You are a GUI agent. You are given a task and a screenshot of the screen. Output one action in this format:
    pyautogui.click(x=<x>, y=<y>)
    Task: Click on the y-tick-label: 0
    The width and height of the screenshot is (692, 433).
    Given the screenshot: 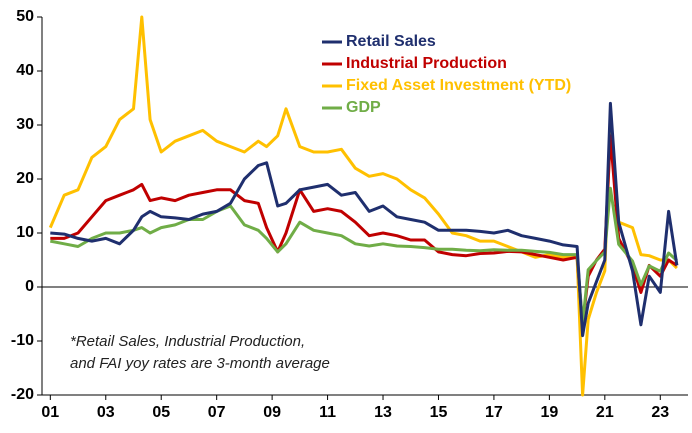 What is the action you would take?
    pyautogui.click(x=29, y=286)
    